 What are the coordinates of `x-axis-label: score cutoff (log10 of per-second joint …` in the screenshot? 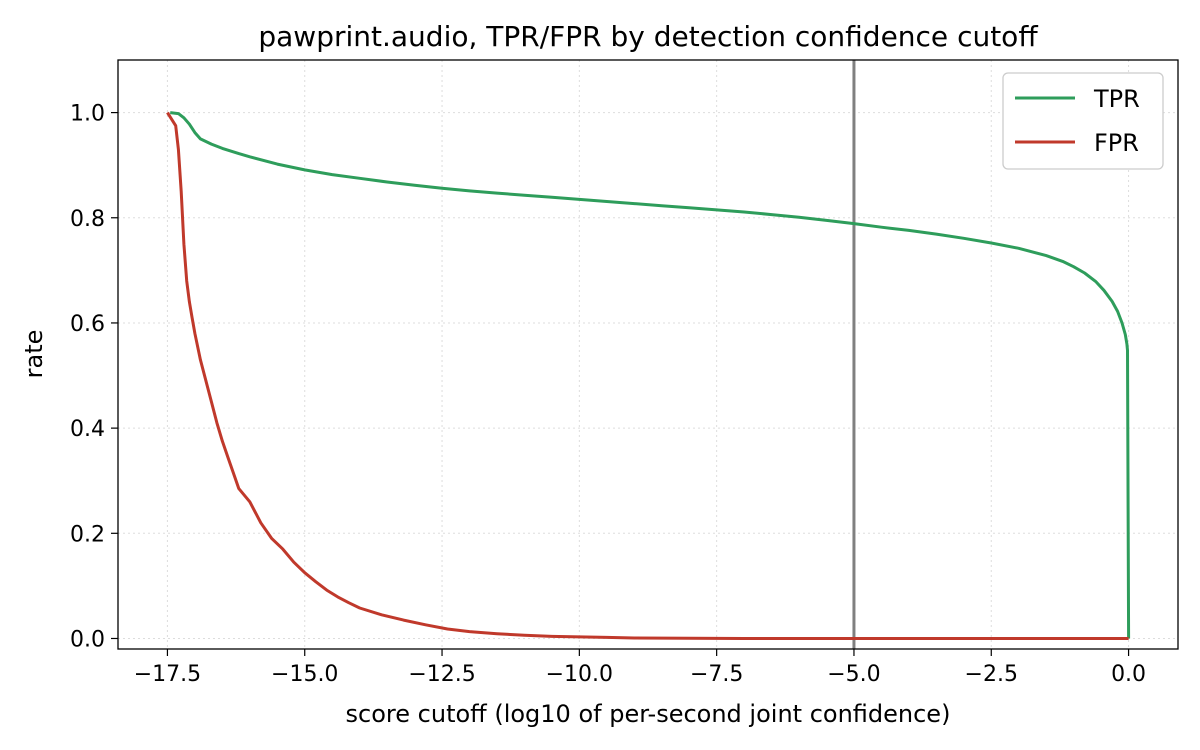 It's located at (648, 714).